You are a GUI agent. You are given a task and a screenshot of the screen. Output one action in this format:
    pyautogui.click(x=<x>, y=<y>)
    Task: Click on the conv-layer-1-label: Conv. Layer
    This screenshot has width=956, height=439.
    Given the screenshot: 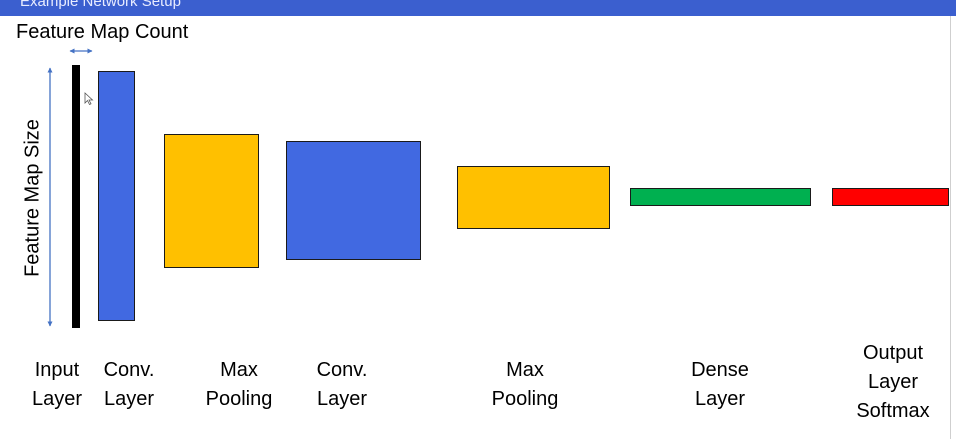 What is the action you would take?
    pyautogui.click(x=129, y=384)
    